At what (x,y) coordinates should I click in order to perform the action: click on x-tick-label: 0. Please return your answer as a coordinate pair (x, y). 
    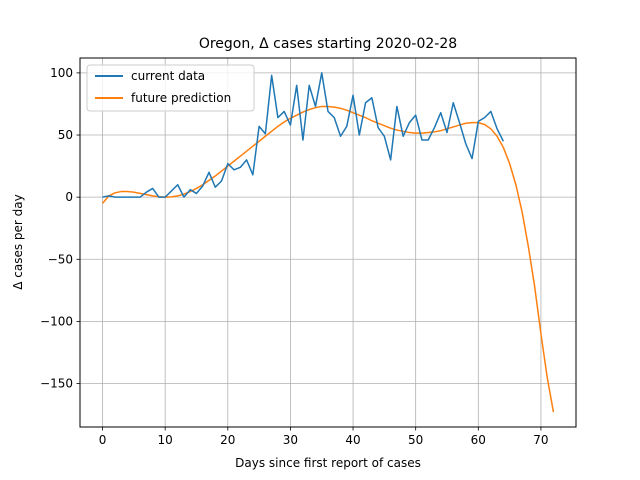
    Looking at the image, I should click on (103, 440).